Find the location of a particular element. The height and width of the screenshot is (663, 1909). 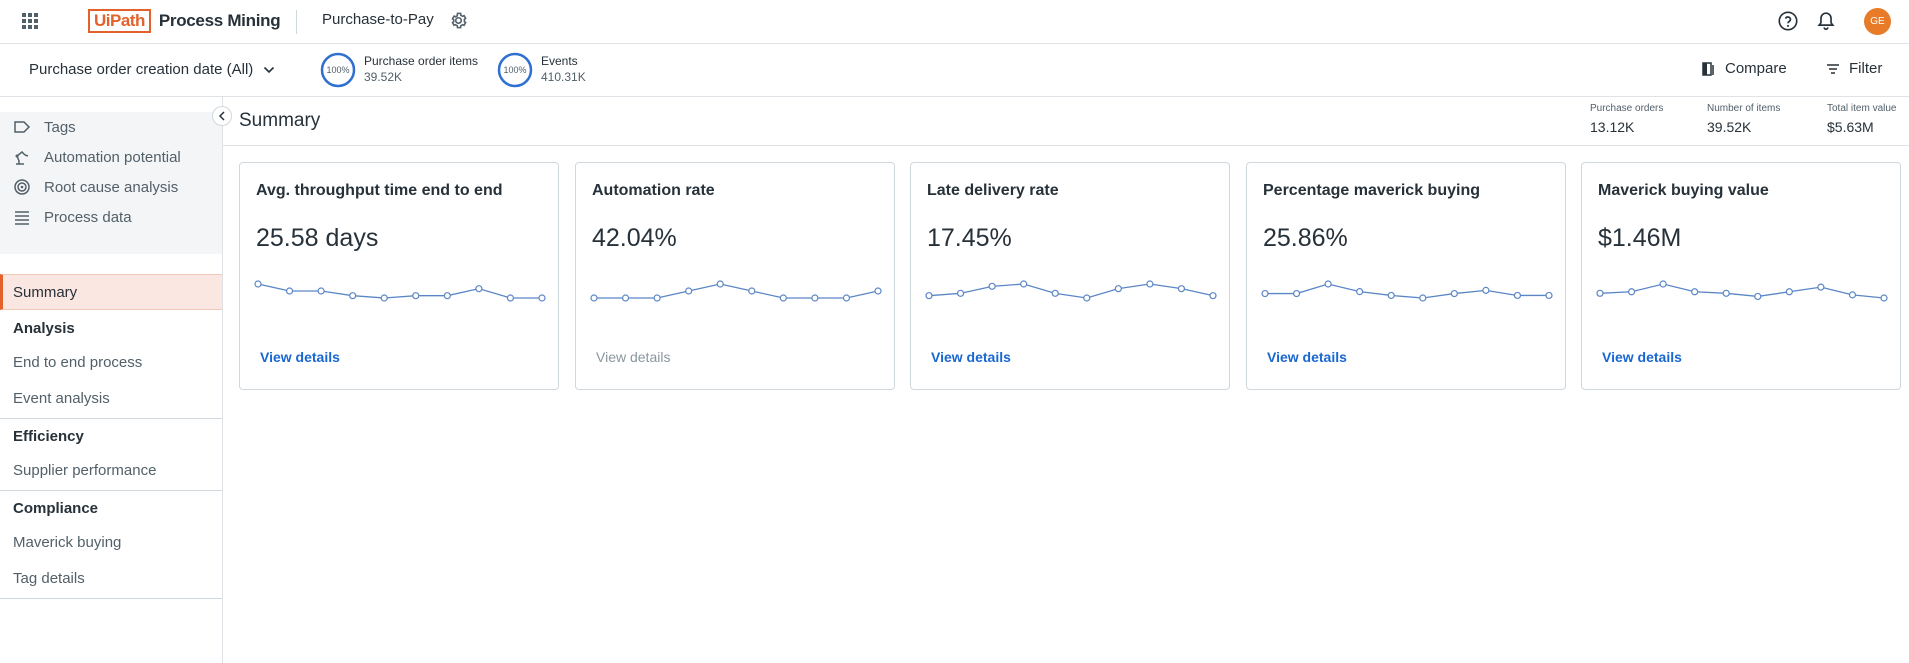

card-value: 25.86% is located at coordinates (1305, 238).